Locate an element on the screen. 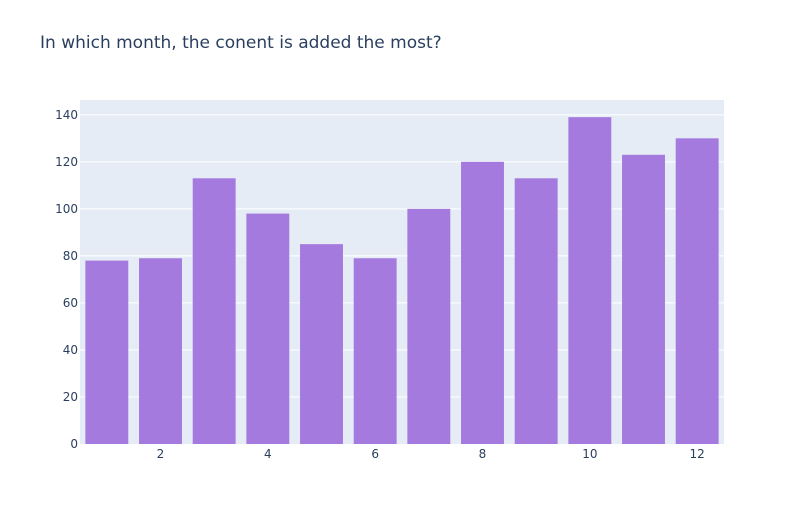 Image resolution: width=805 pixels, height=525 pixels. y-tick-label: 0 is located at coordinates (74, 444).